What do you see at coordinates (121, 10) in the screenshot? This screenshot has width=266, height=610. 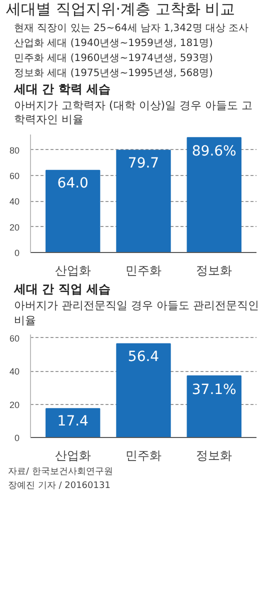 I see `text: 세대별 직업지위·계층 고착화 비교` at bounding box center [121, 10].